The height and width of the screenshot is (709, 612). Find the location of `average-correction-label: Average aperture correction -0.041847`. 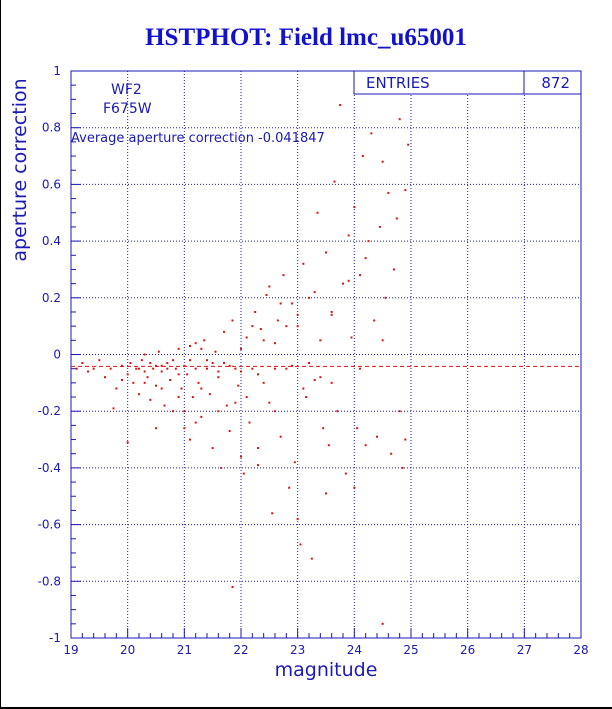

average-correction-label: Average aperture correction -0.041847 is located at coordinates (198, 138).